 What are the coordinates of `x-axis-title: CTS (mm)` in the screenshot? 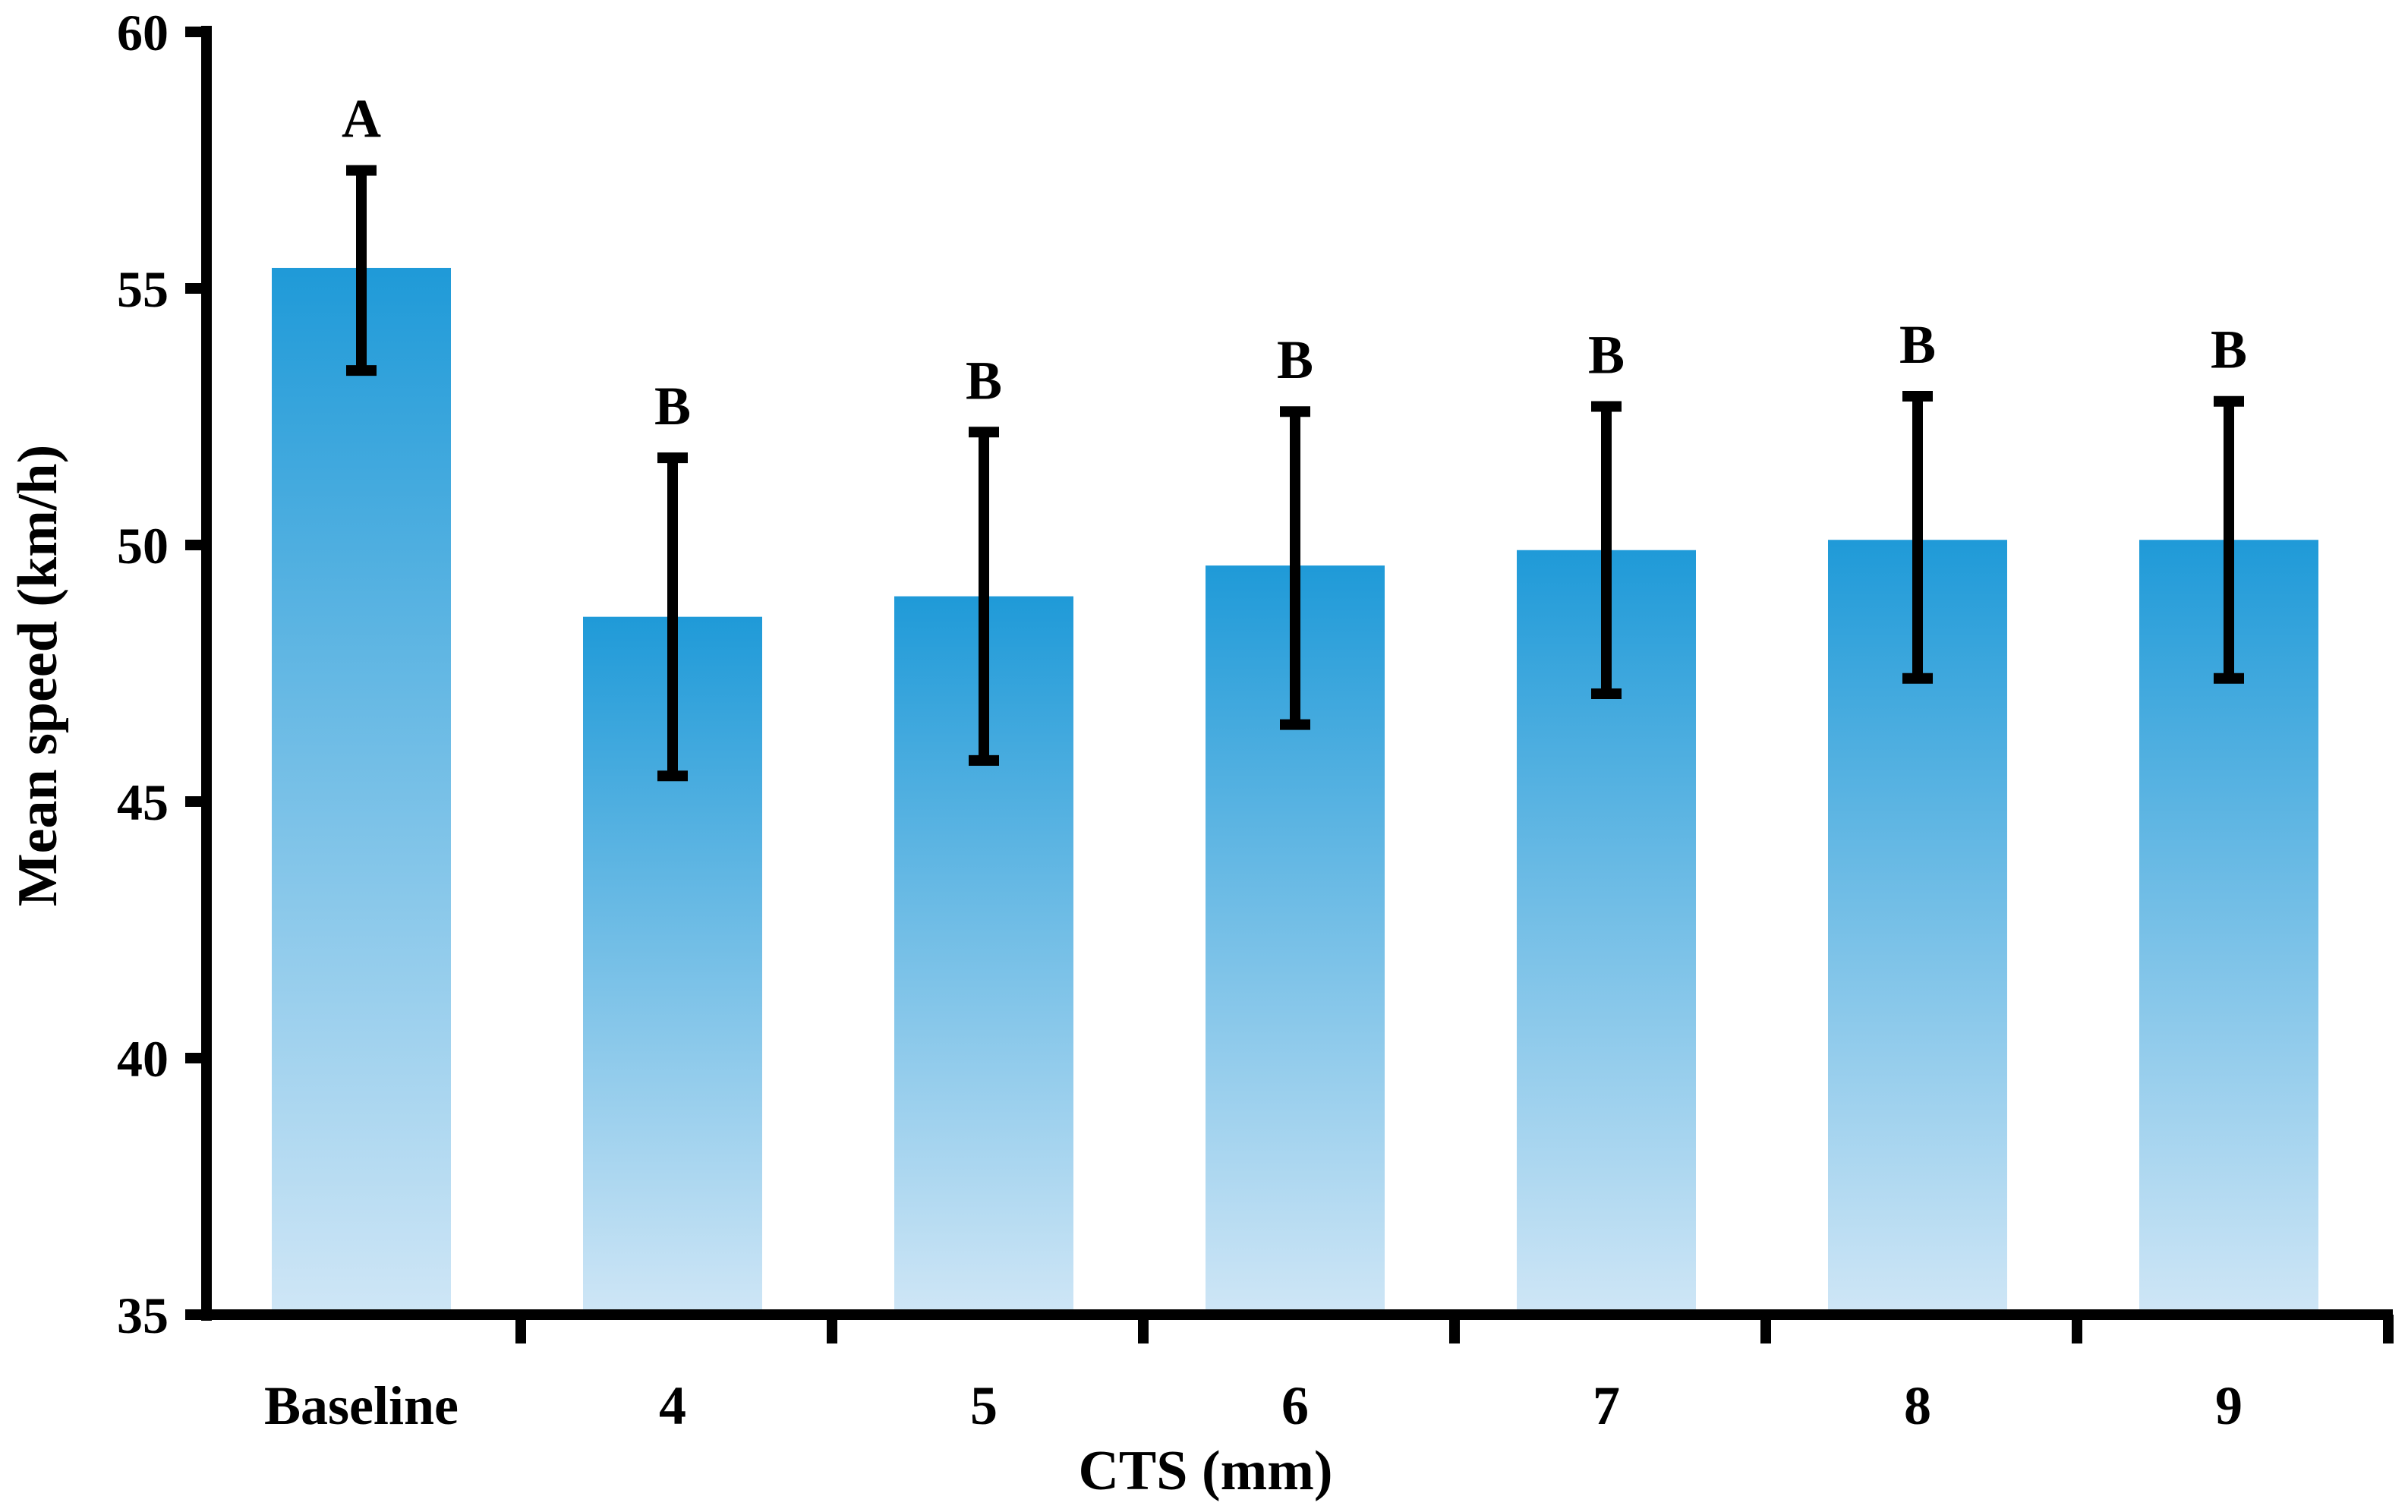 It's located at (1205, 1471).